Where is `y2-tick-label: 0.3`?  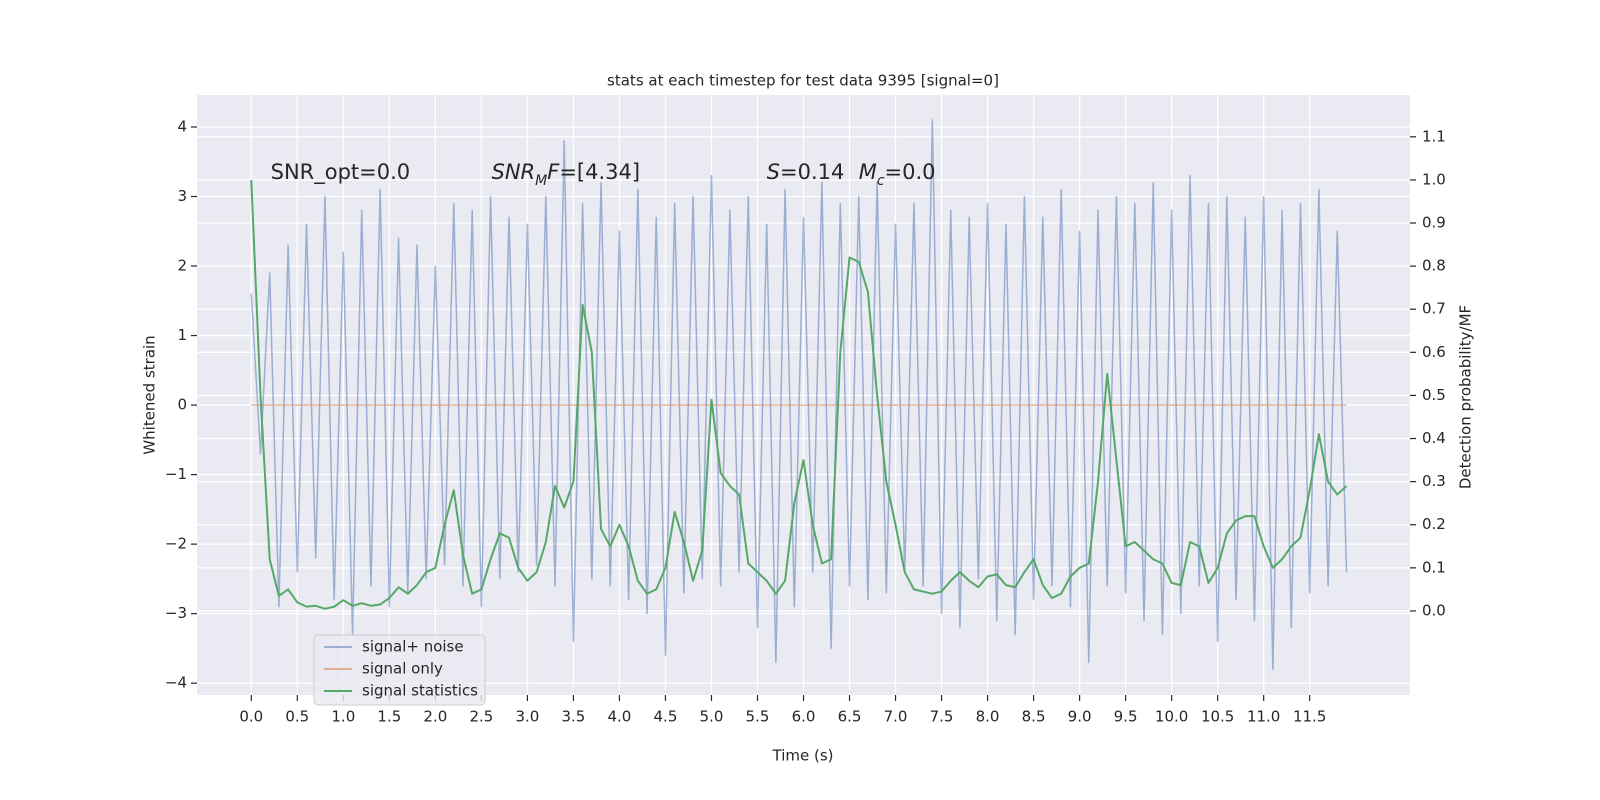 y2-tick-label: 0.3 is located at coordinates (1434, 481).